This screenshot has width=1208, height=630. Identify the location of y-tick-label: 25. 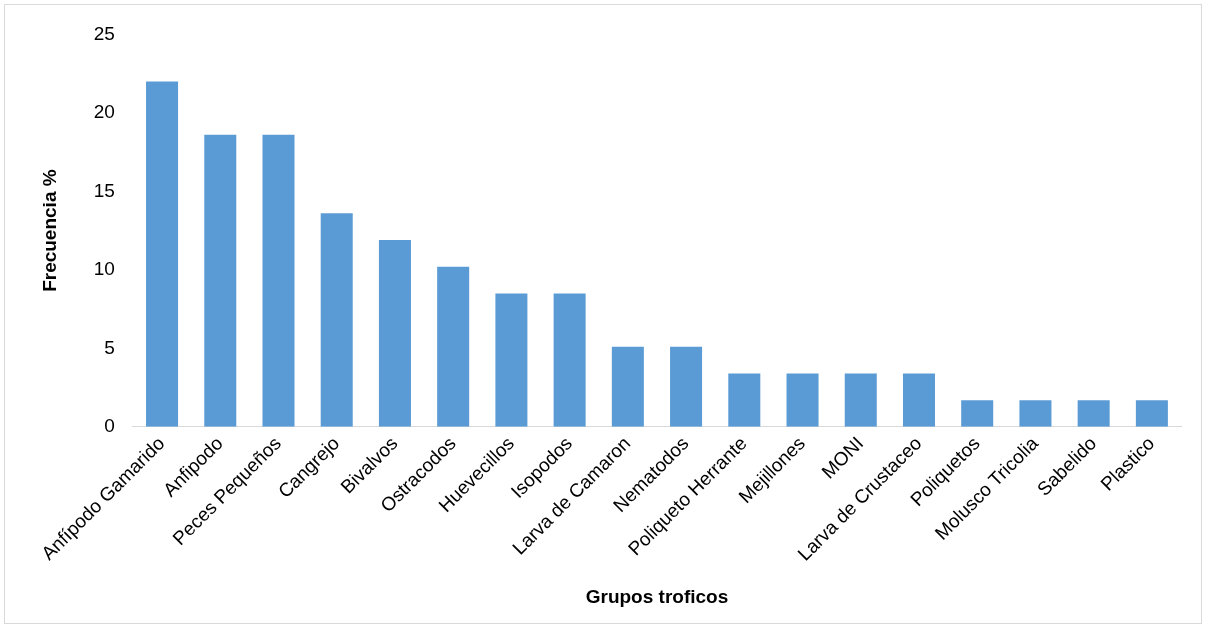
(104, 33).